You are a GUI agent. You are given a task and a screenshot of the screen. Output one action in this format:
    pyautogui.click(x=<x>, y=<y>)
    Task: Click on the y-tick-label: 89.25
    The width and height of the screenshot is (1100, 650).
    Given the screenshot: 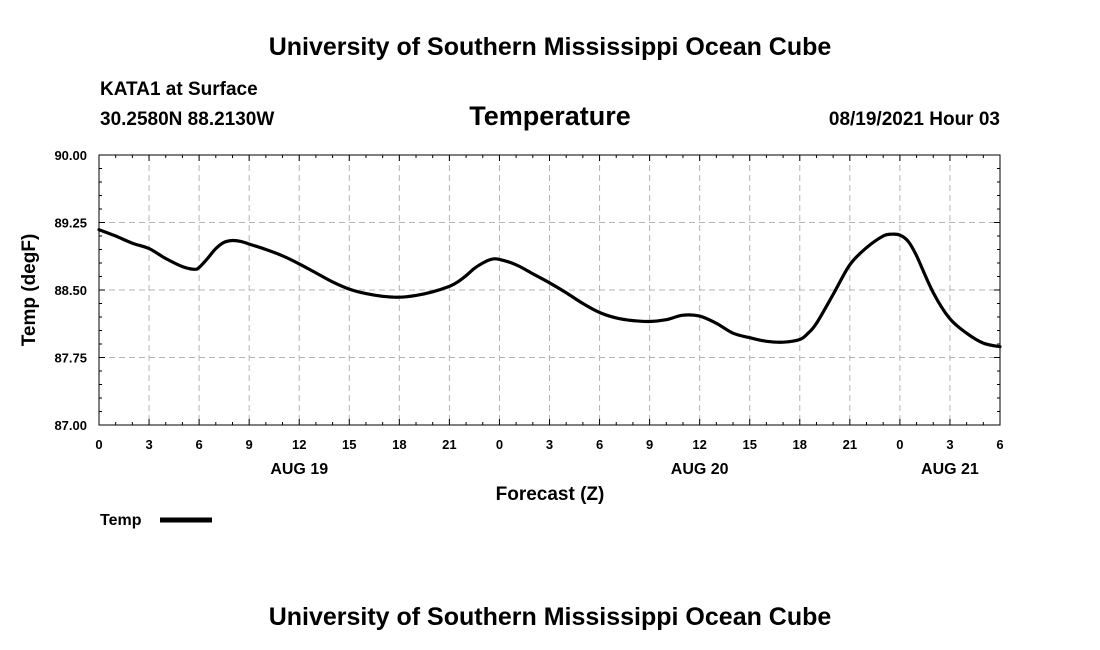 What is the action you would take?
    pyautogui.click(x=70, y=223)
    